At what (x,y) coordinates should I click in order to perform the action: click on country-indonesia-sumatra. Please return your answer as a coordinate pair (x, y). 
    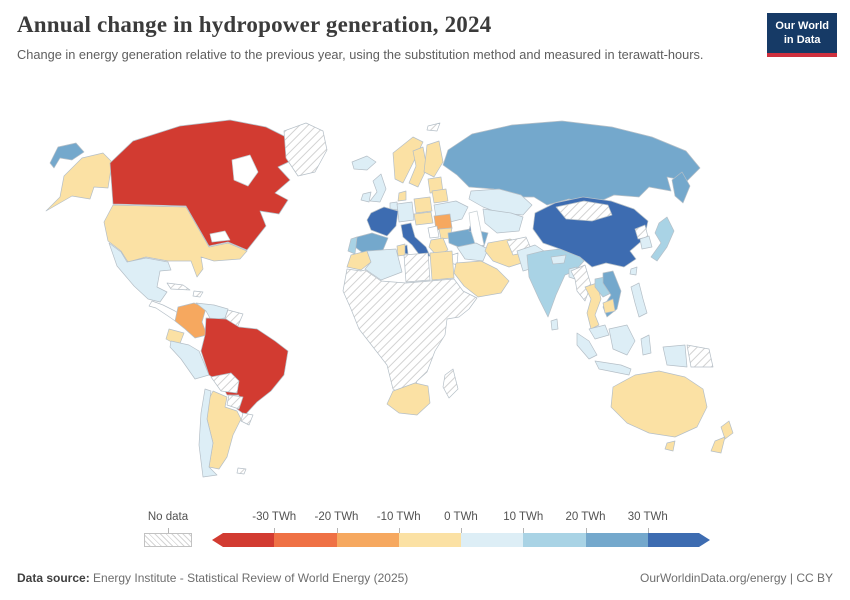
    Looking at the image, I should click on (587, 346).